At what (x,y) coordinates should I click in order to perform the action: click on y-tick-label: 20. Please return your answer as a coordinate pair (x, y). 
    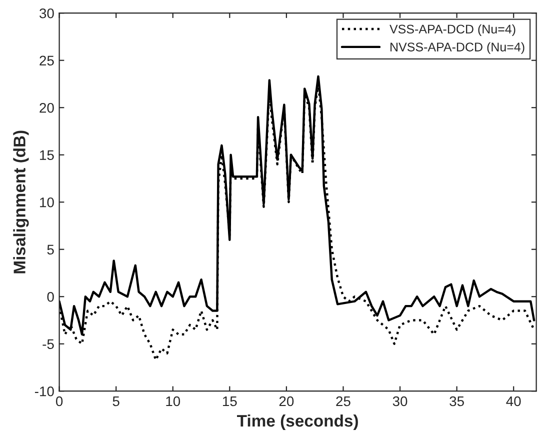
    Looking at the image, I should click on (47, 107).